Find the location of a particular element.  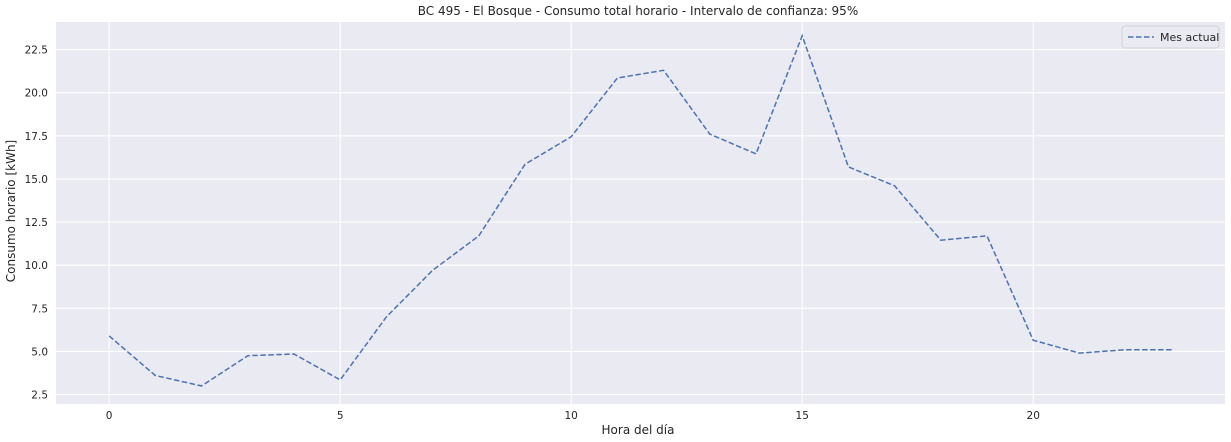

x-tick-label: 10 is located at coordinates (571, 416).